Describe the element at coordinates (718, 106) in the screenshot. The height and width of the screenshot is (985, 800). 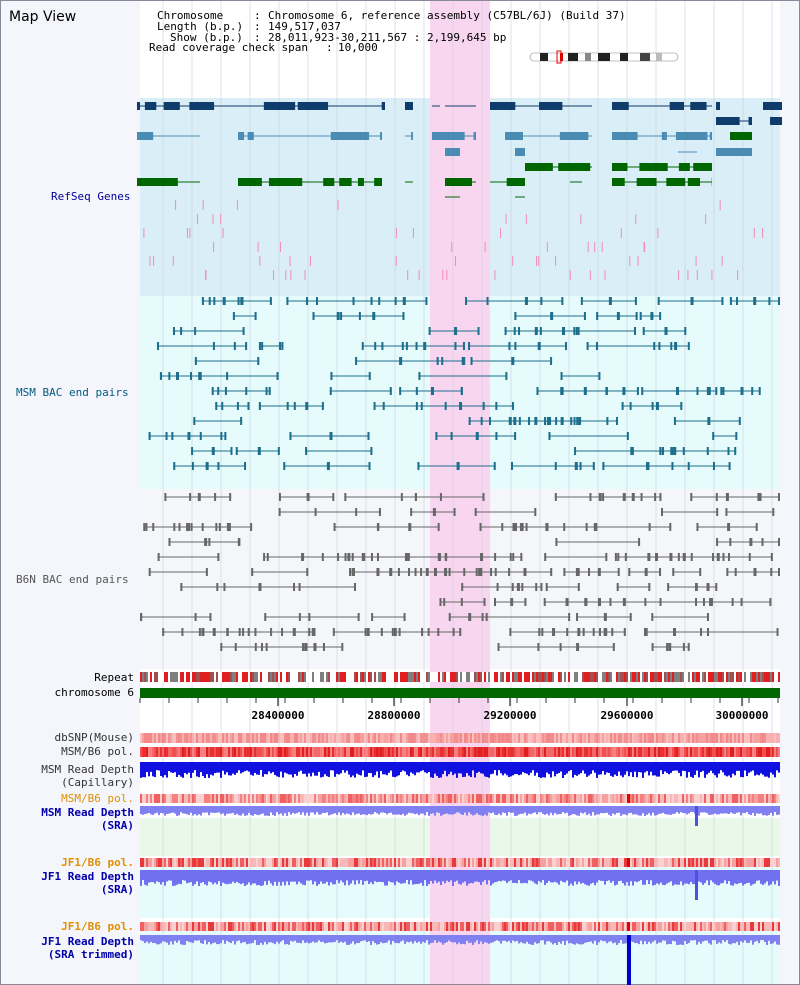
I see `gene-exon` at that location.